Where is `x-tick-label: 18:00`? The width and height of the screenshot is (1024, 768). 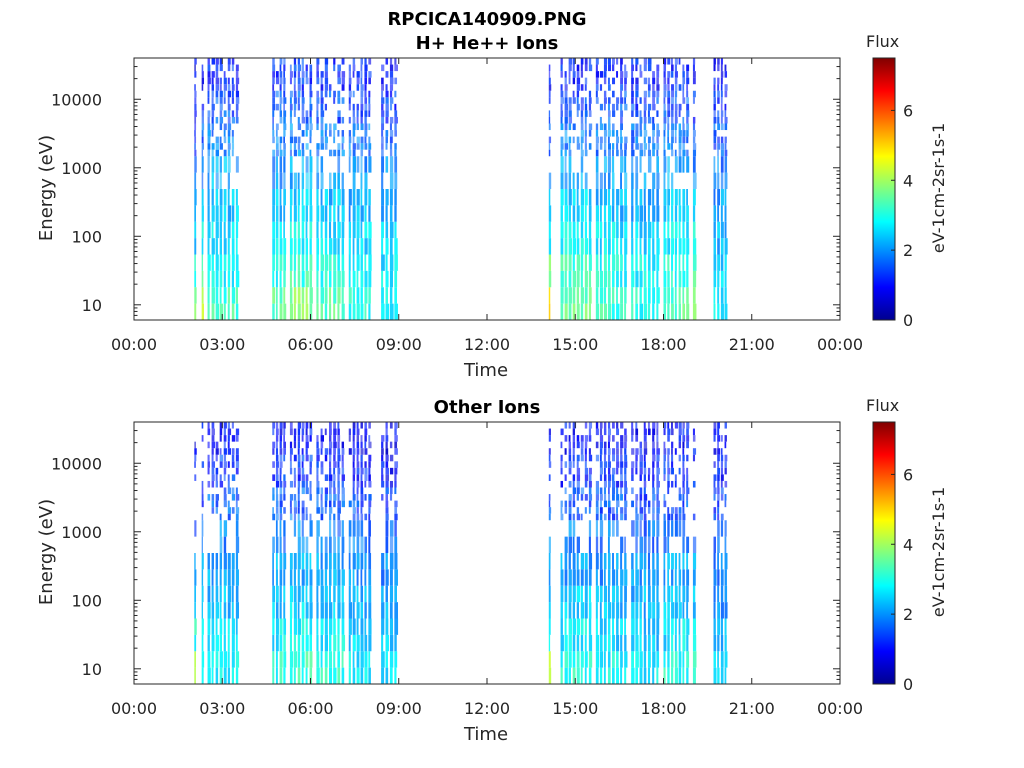 x-tick-label: 18:00 is located at coordinates (663, 708).